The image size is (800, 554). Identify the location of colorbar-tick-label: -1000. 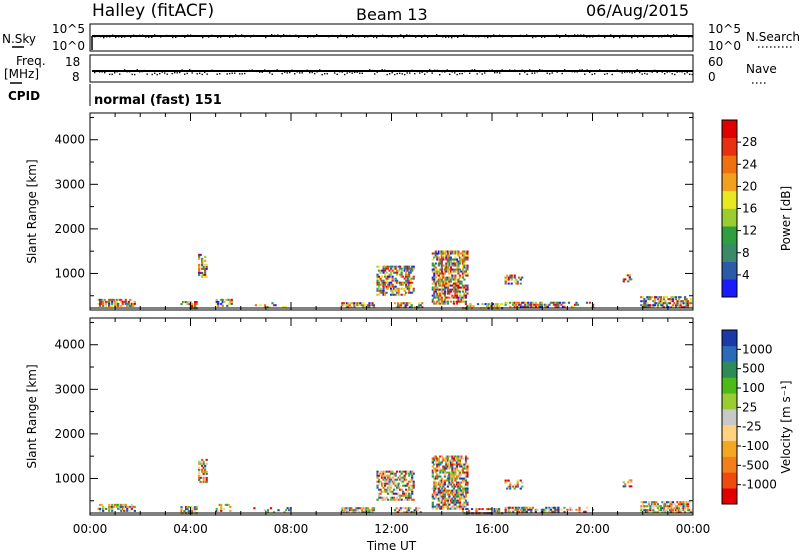
(759, 485).